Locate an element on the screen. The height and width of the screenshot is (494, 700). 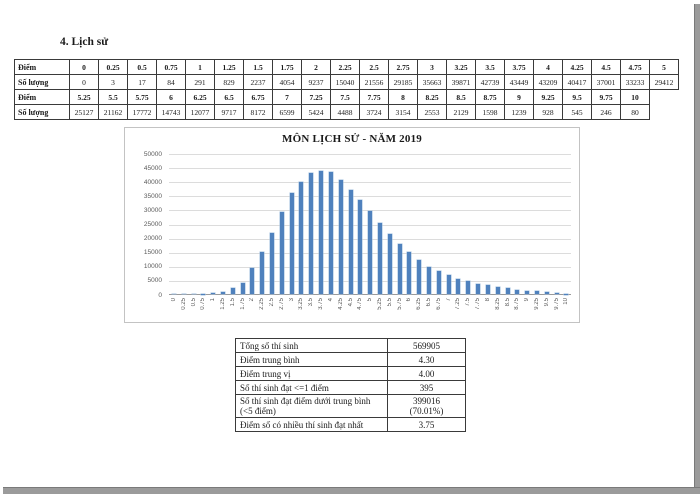
score-cell: 37001 is located at coordinates (606, 82).